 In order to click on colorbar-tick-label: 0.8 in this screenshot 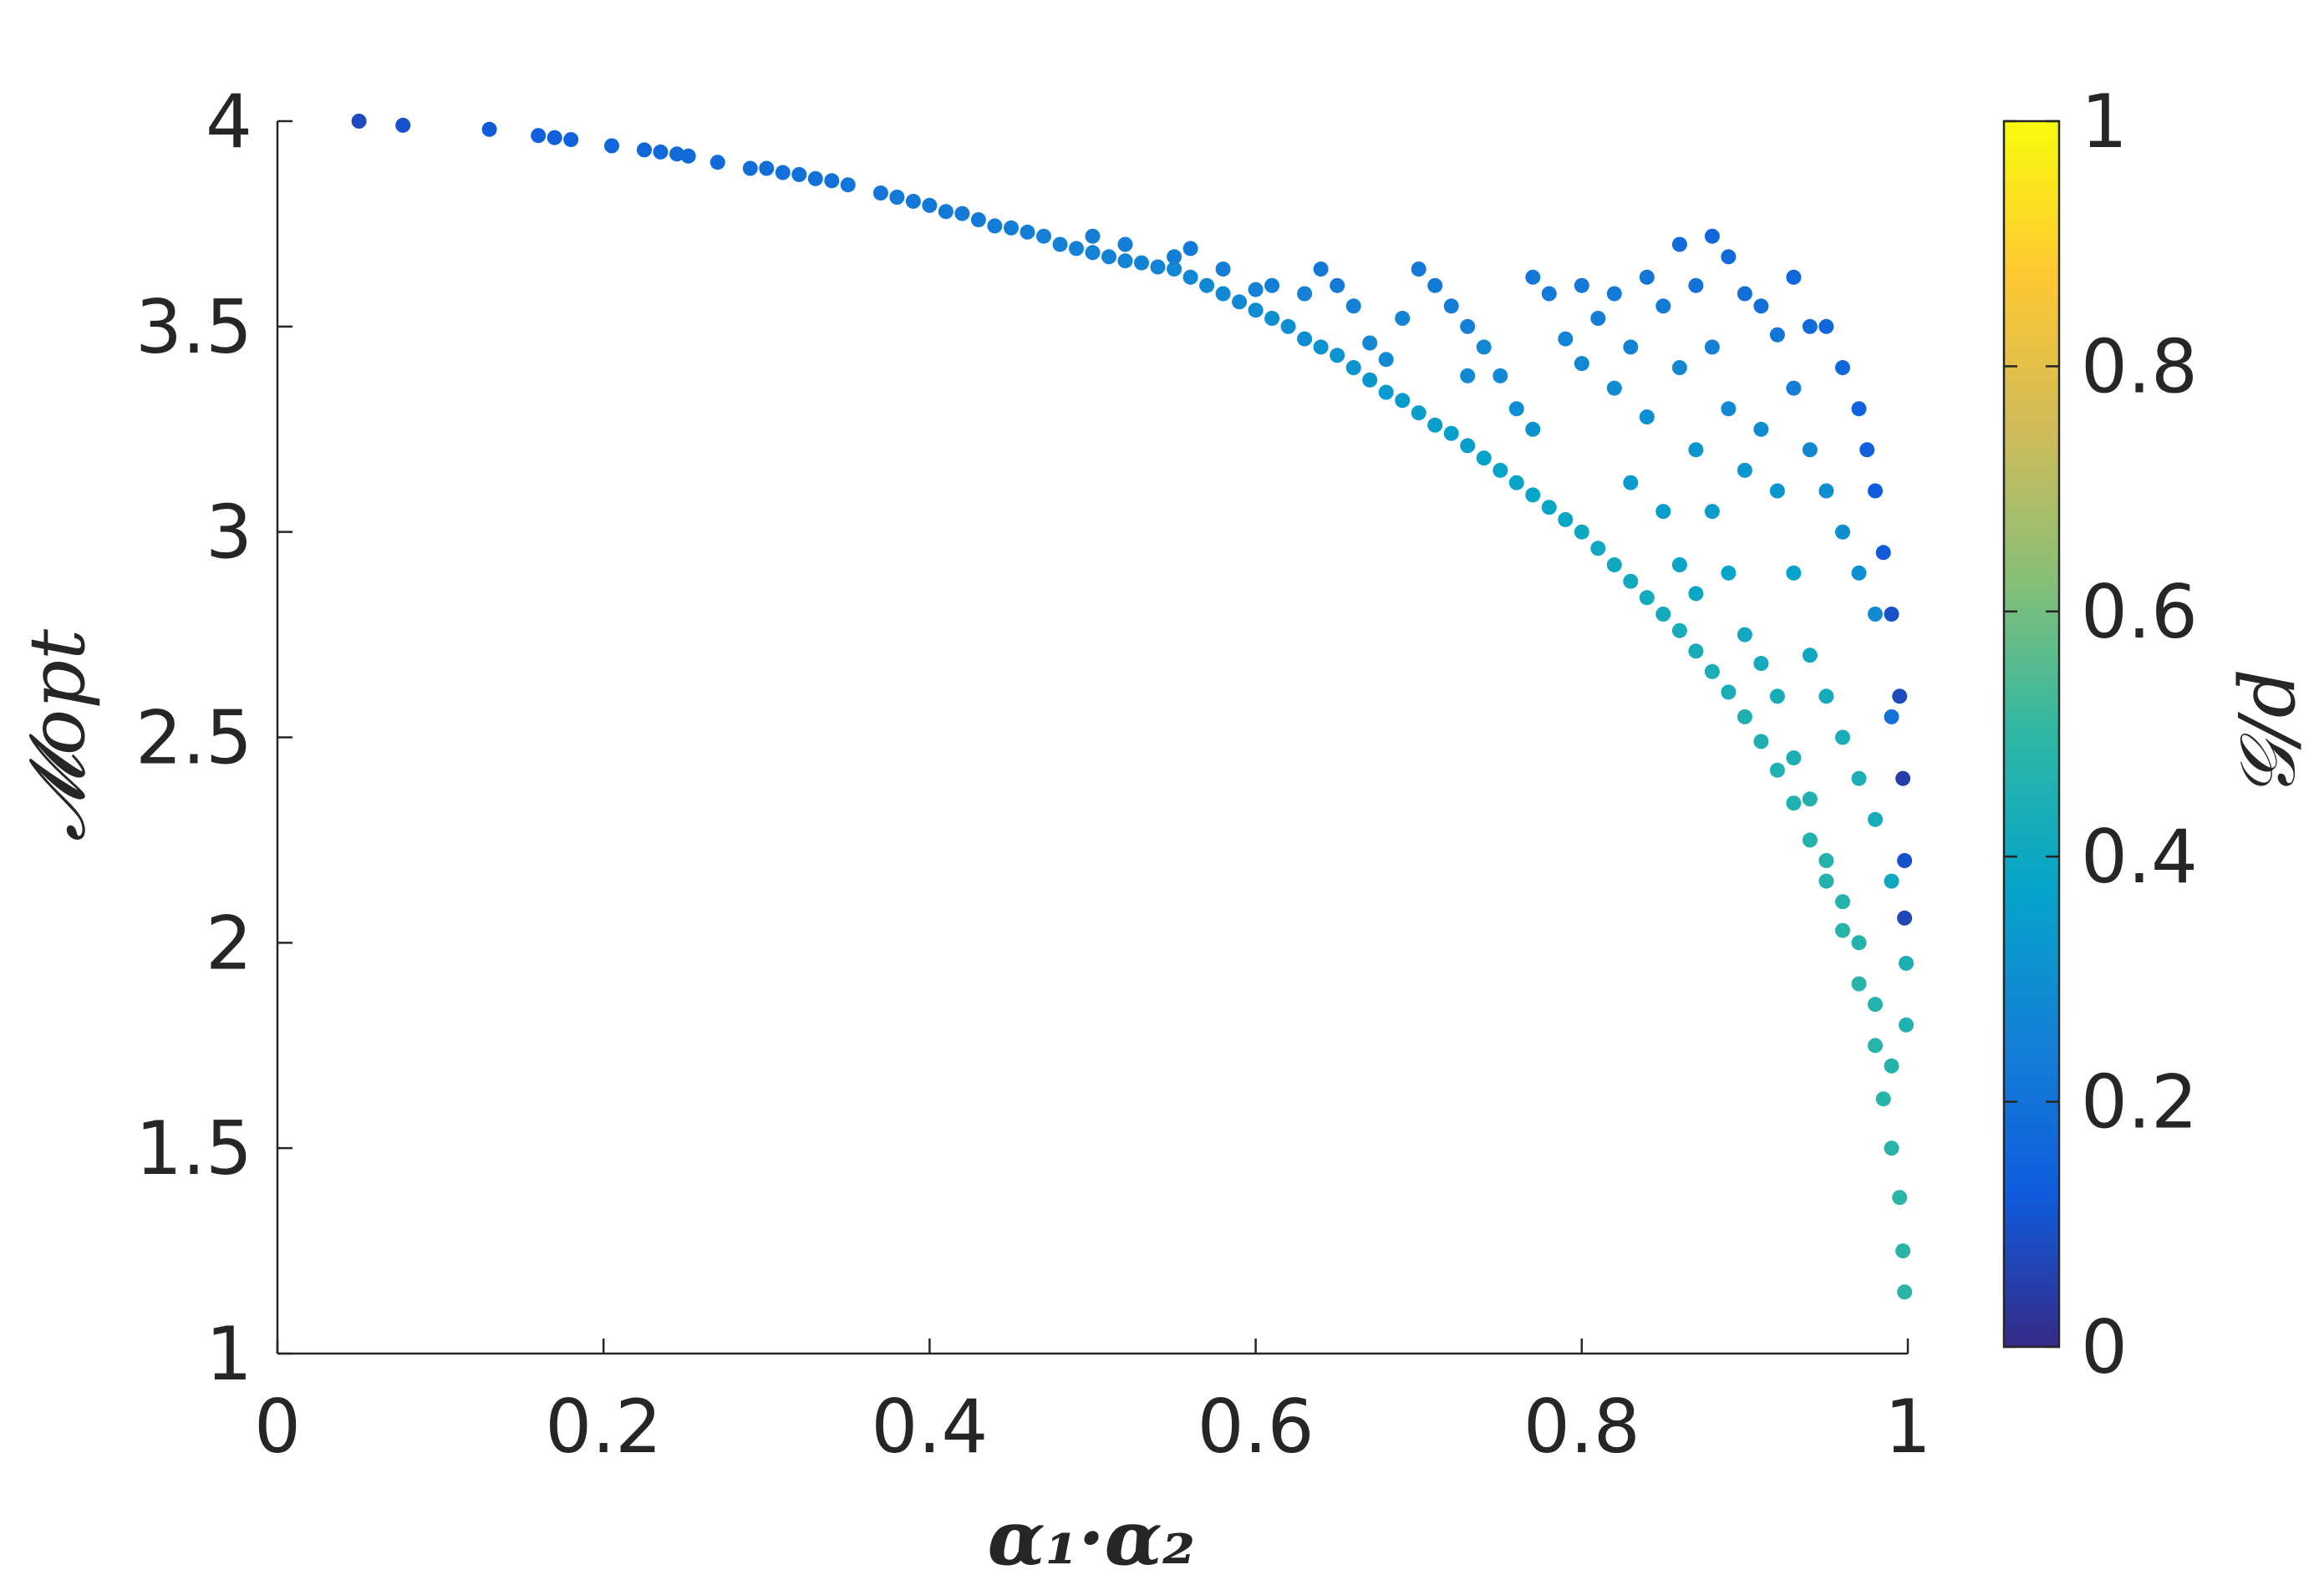, I will do `click(2139, 366)`.